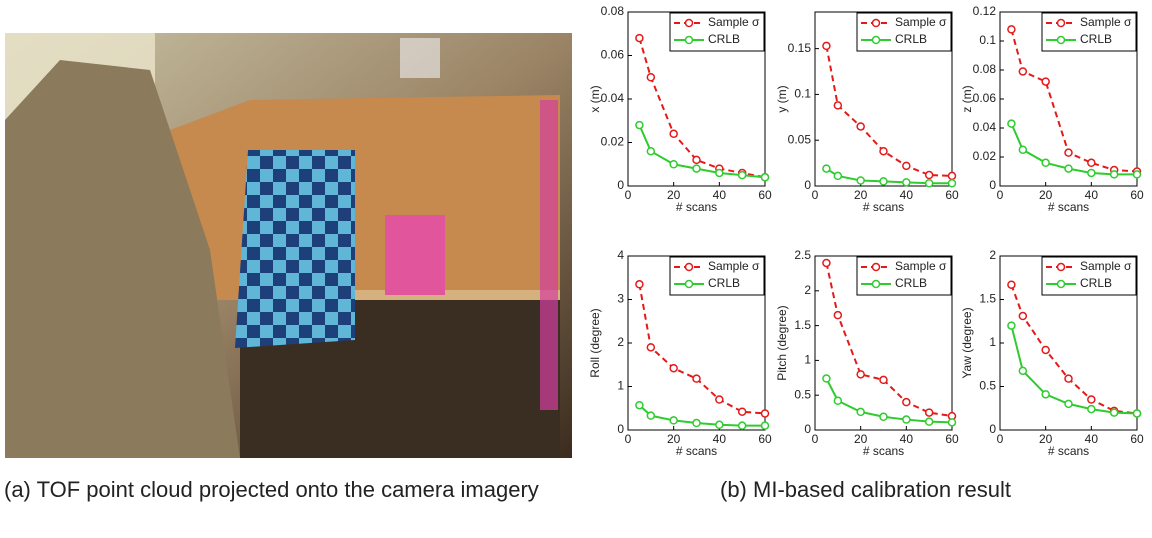 This screenshot has height=538, width=1152. Describe the element at coordinates (967, 342) in the screenshot. I see `y-axis-label: Yaw (degree)` at that location.